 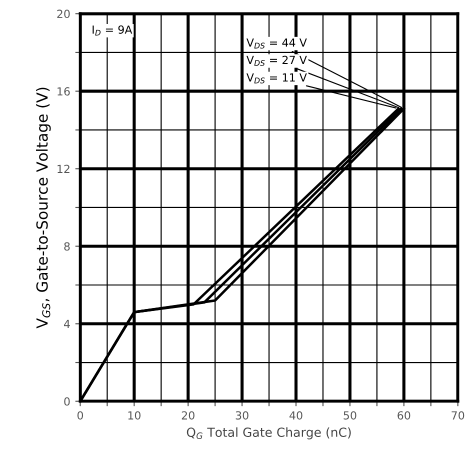 What do you see at coordinates (67, 324) in the screenshot?
I see `y-tick-label: 4` at bounding box center [67, 324].